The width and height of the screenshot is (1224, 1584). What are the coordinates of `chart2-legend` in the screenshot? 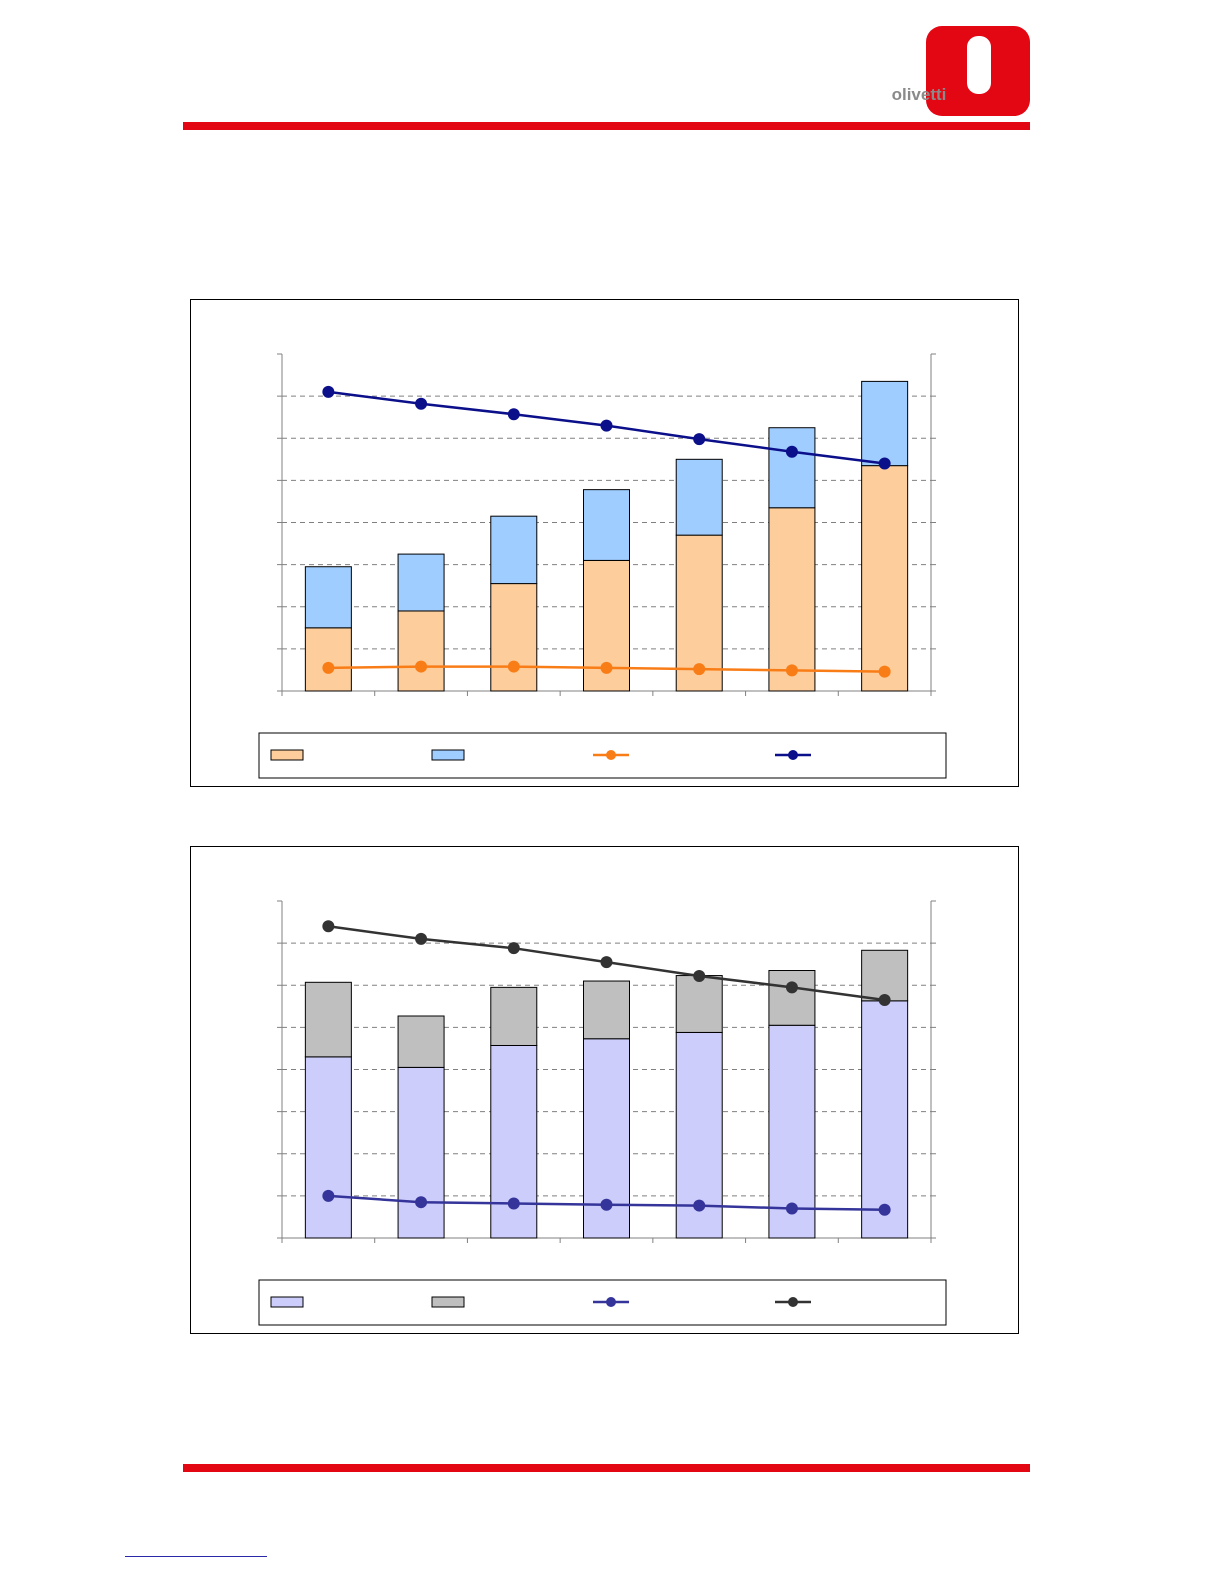 It's located at (602, 1302).